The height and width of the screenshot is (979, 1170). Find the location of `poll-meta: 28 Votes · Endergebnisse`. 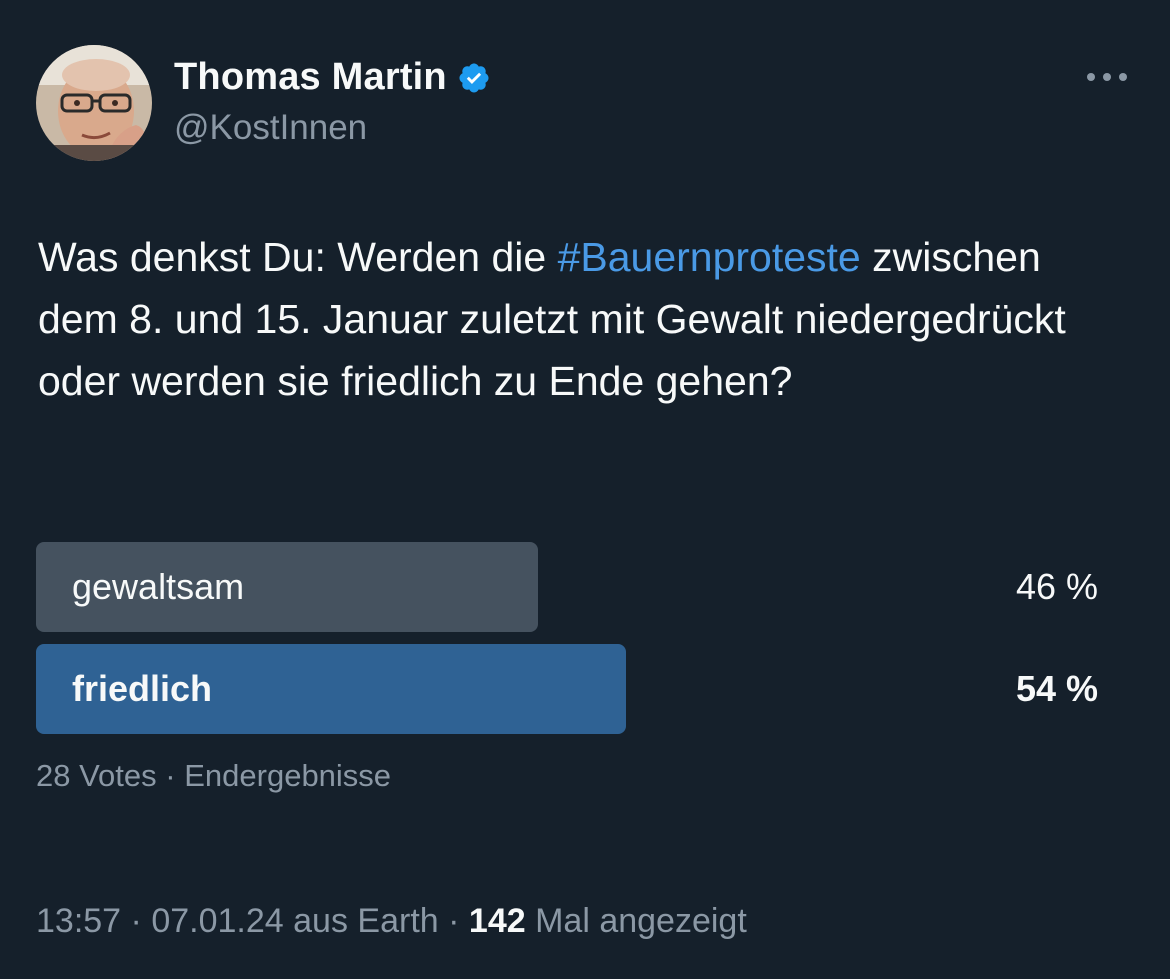

poll-meta: 28 Votes · Endergebnisse is located at coordinates (213, 776).